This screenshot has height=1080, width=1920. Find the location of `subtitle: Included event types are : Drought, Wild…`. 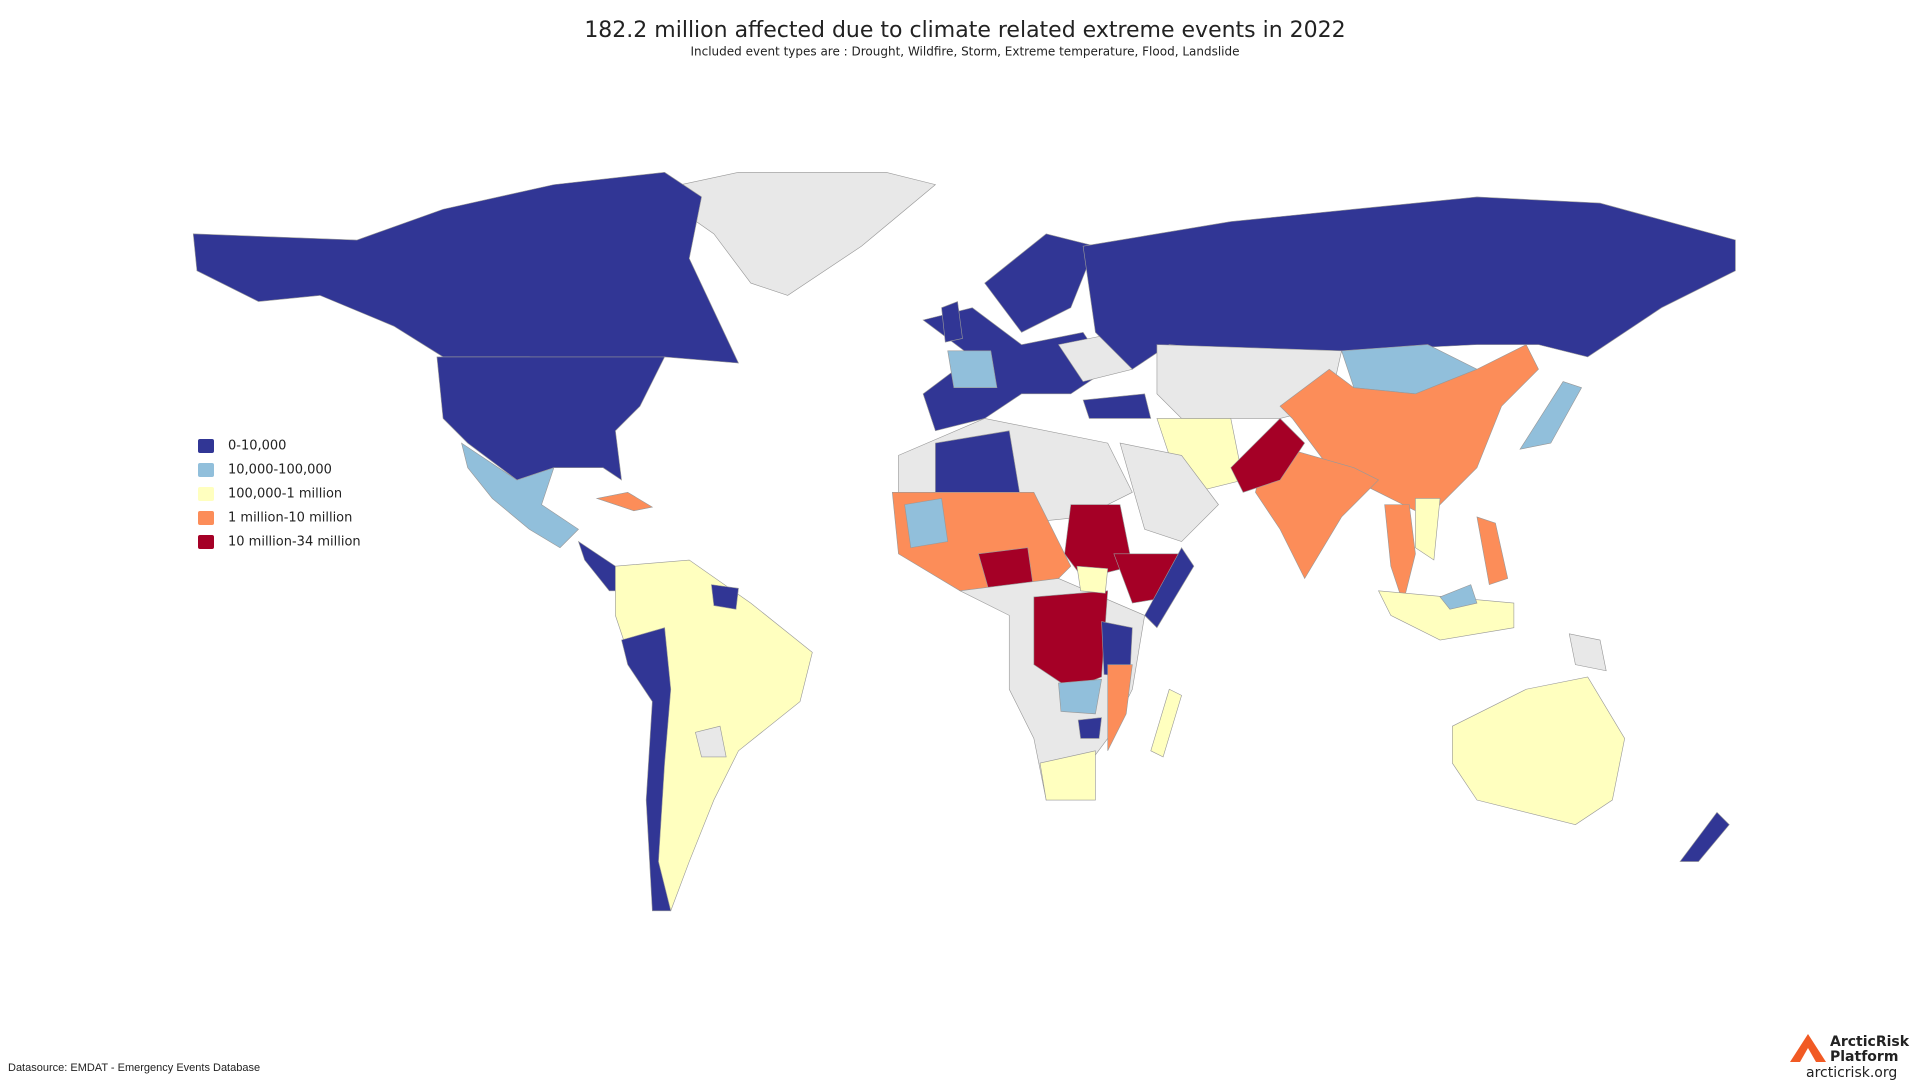

subtitle: Included event types are : Drought, Wild… is located at coordinates (964, 52).